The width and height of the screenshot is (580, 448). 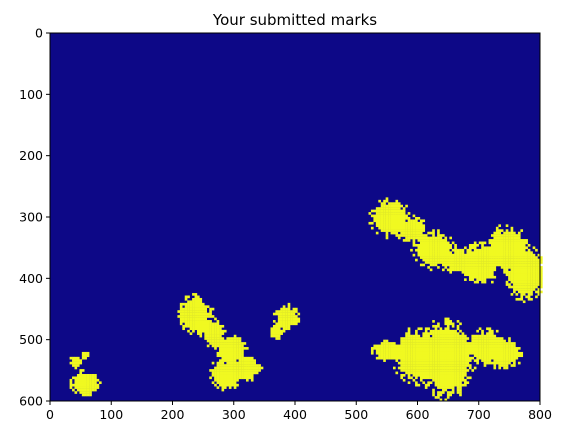 What do you see at coordinates (31, 217) in the screenshot?
I see `y-tick-label: 300` at bounding box center [31, 217].